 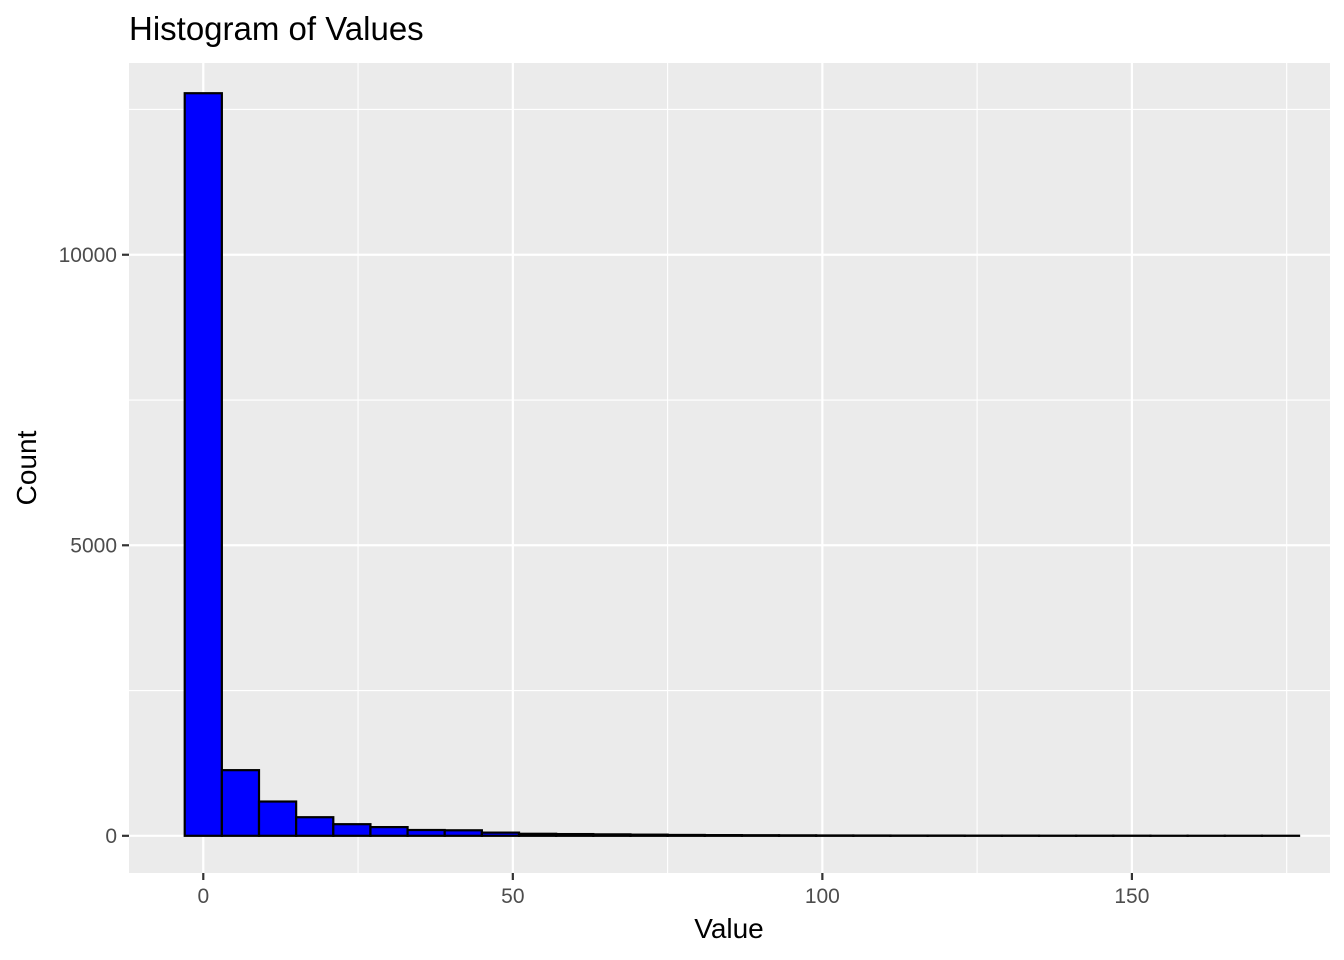 What do you see at coordinates (203, 896) in the screenshot?
I see `x-tick-label: 0` at bounding box center [203, 896].